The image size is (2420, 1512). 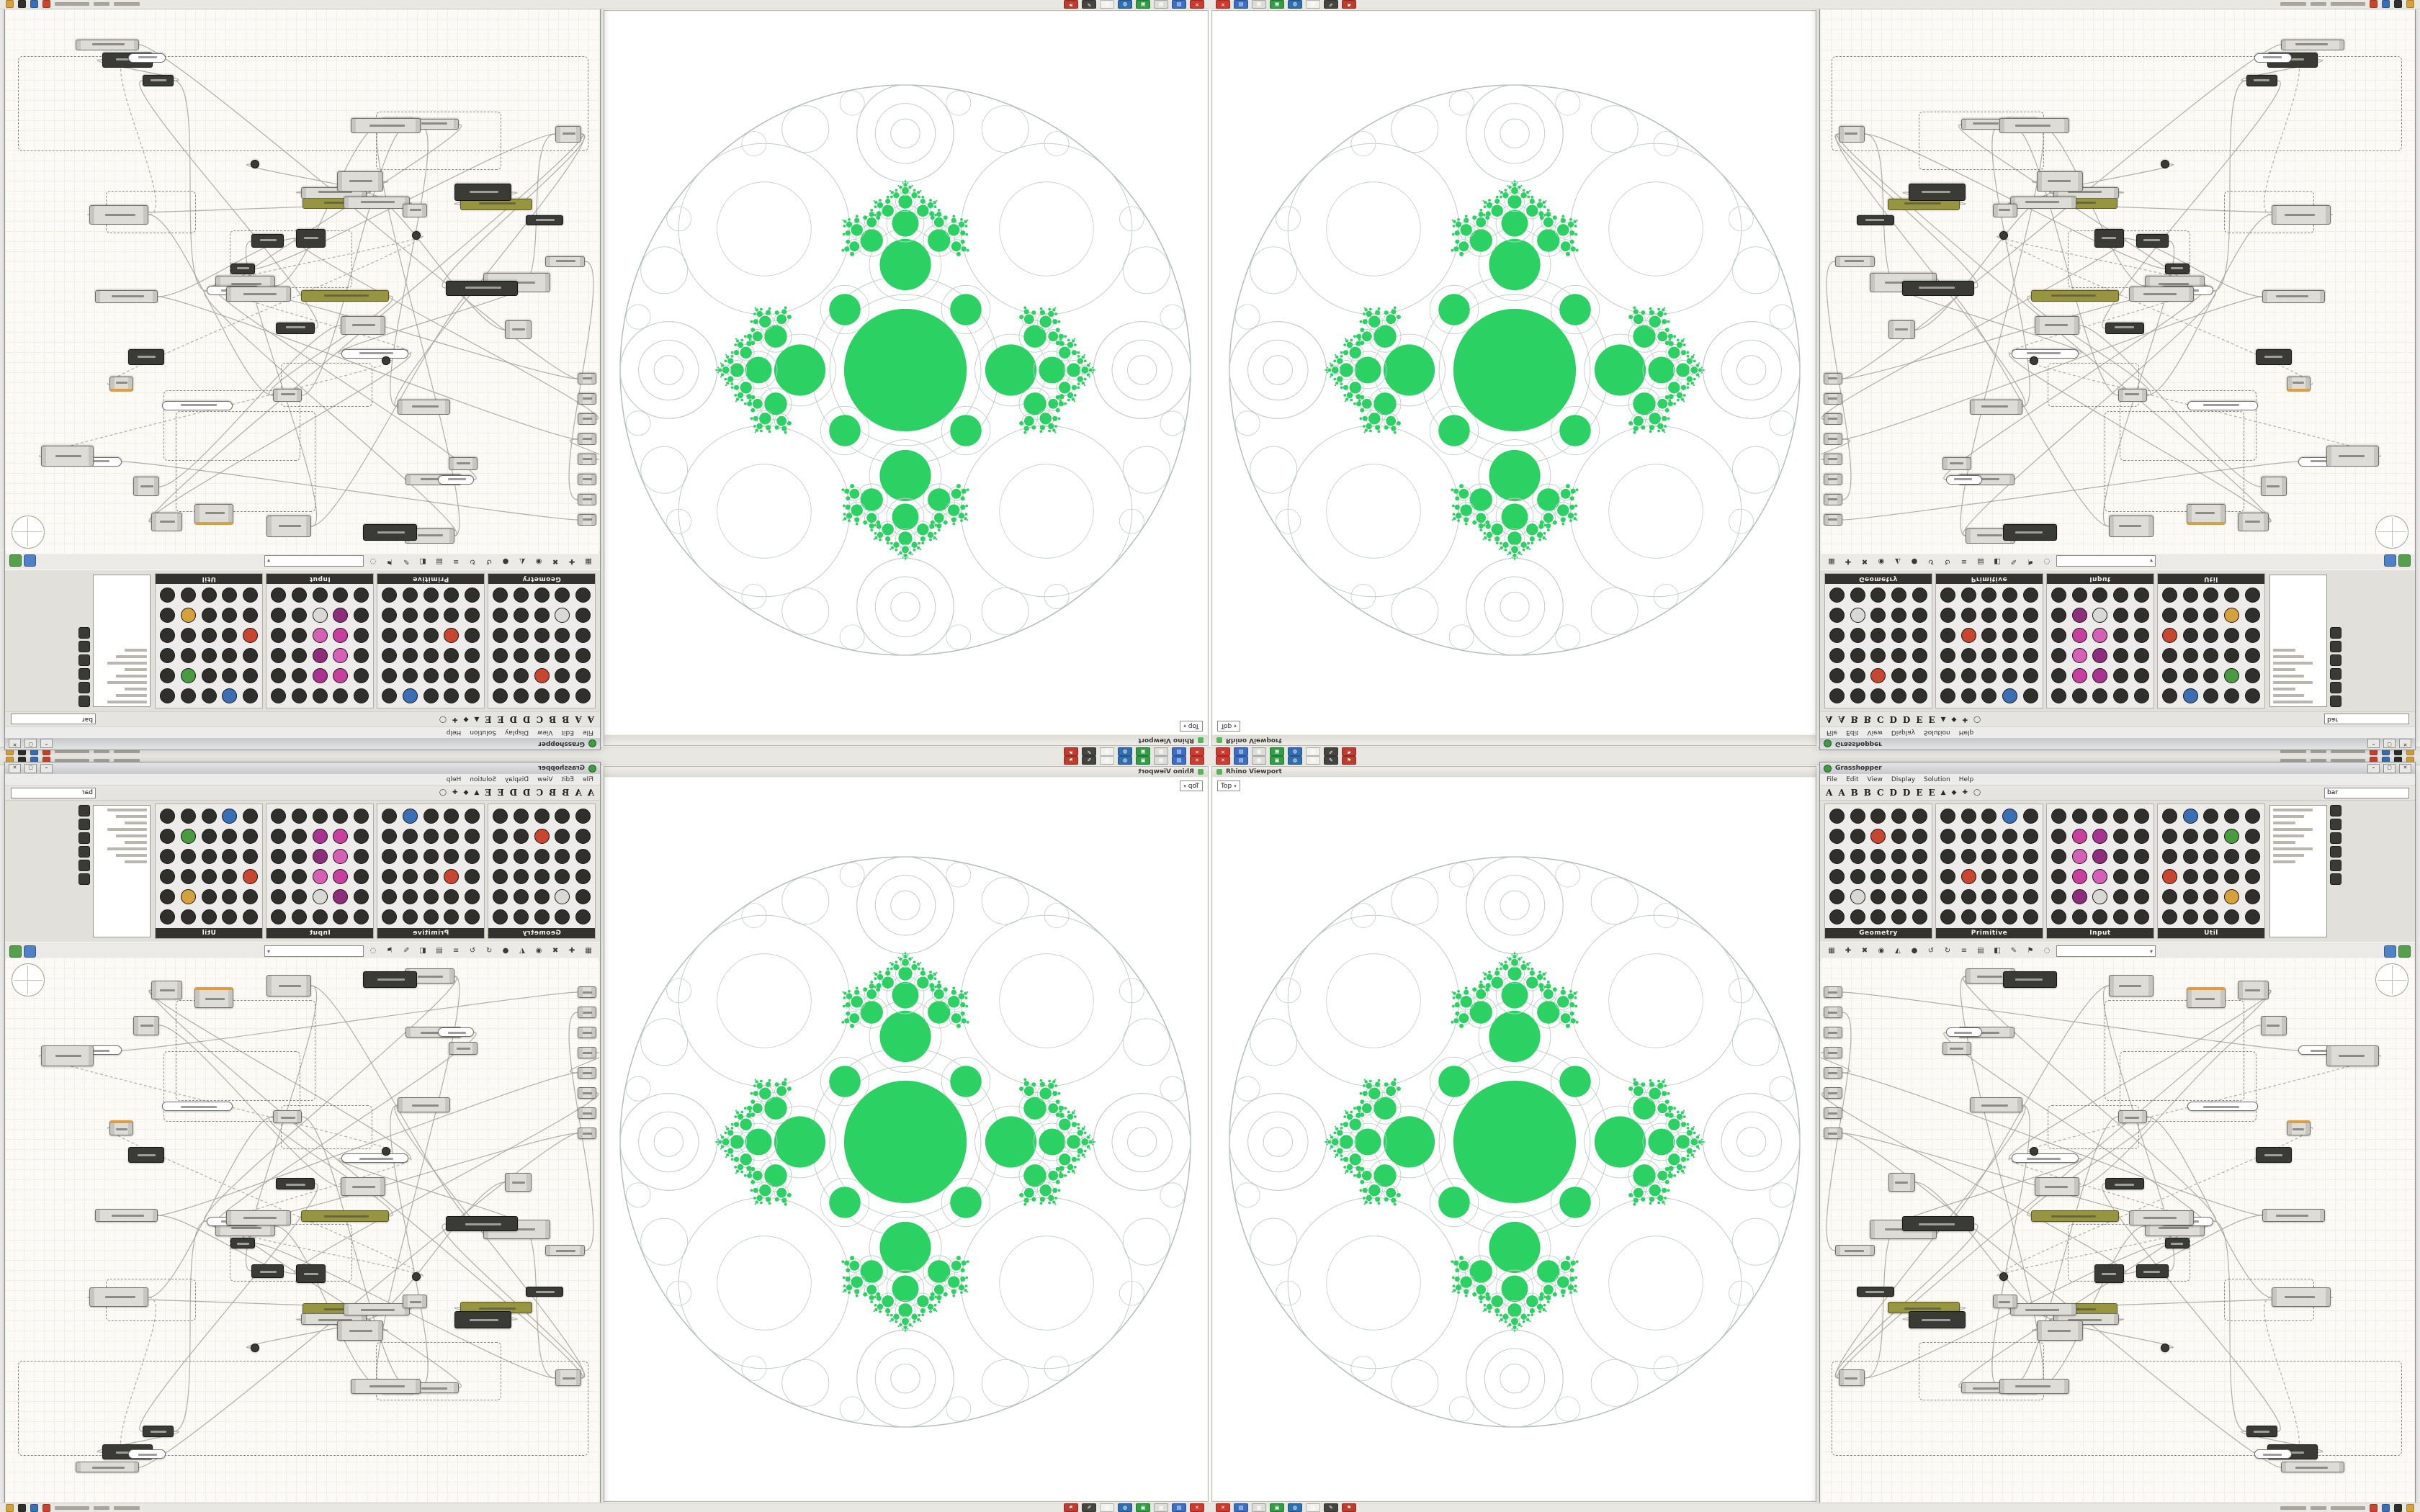 What do you see at coordinates (1980, 951) in the screenshot?
I see `toolbar-icon-9: ▤` at bounding box center [1980, 951].